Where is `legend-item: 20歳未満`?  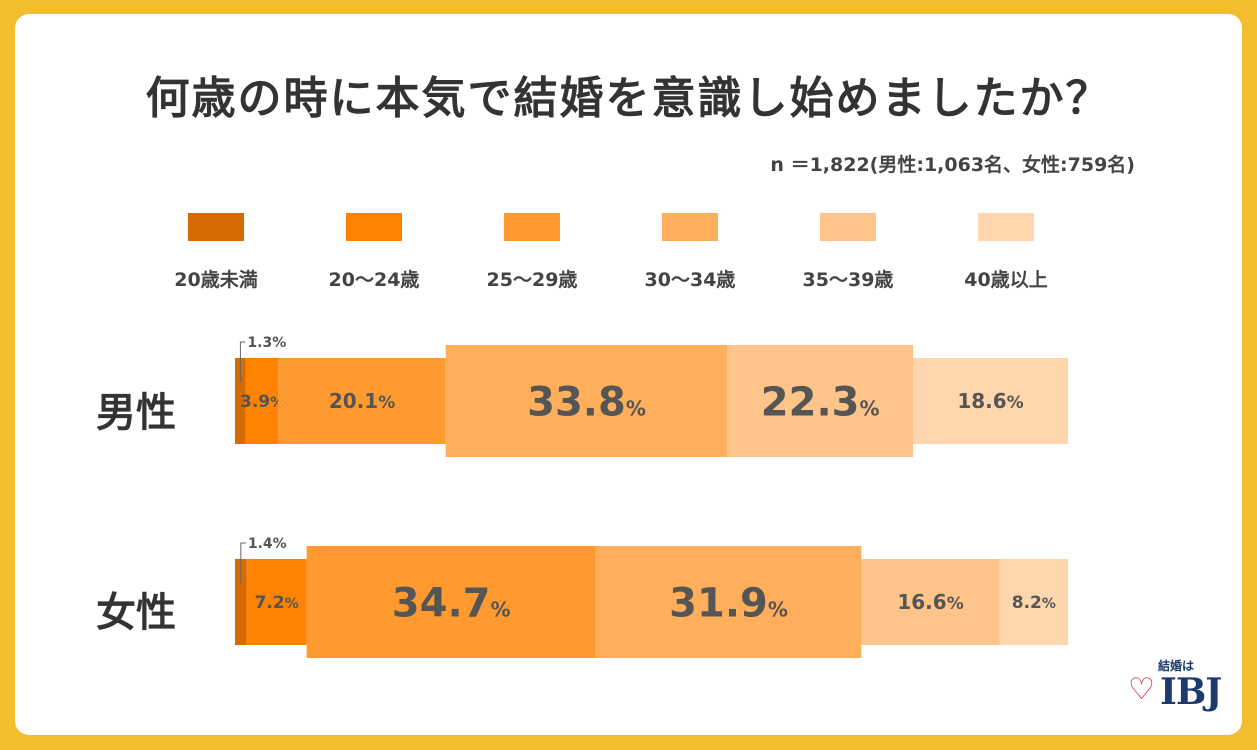
legend-item: 20歳未満 is located at coordinates (216, 252).